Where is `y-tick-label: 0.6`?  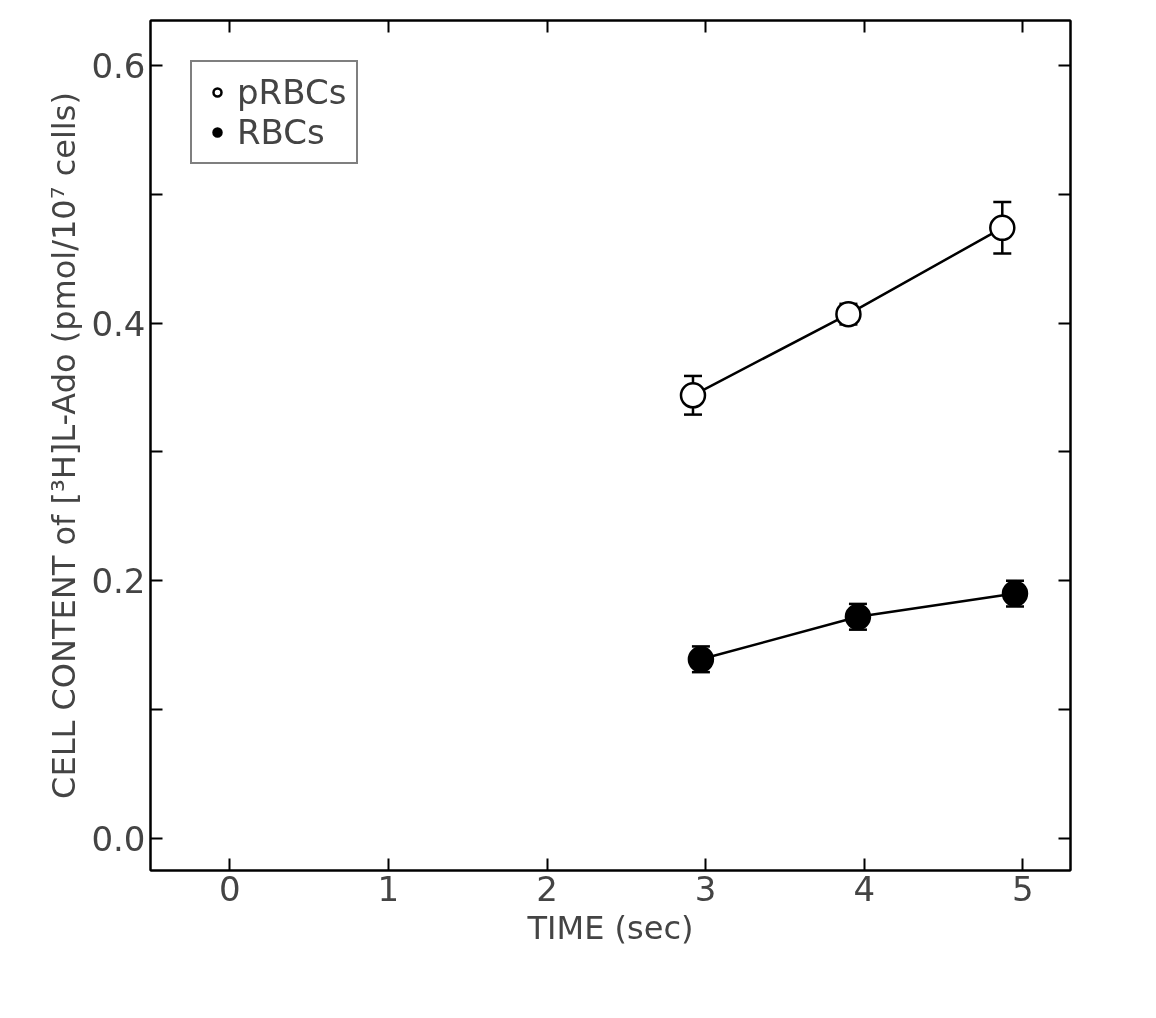 y-tick-label: 0.6 is located at coordinates (118, 66).